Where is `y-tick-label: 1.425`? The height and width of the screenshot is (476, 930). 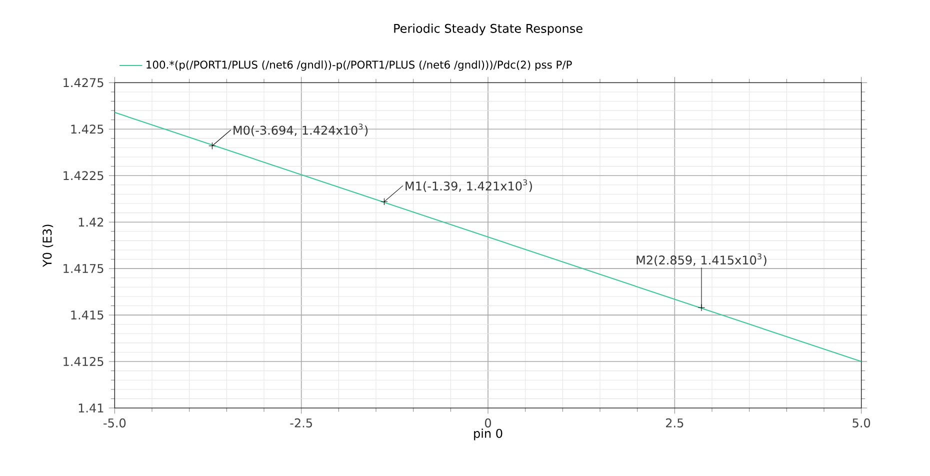 y-tick-label: 1.425 is located at coordinates (87, 129).